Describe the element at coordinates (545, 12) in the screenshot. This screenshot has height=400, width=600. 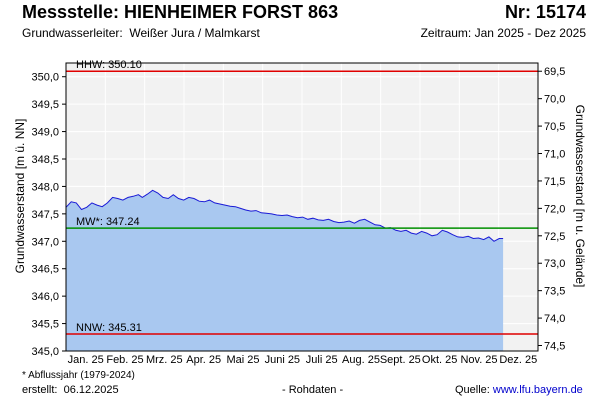
I see `station-number: Nr: 15174` at that location.